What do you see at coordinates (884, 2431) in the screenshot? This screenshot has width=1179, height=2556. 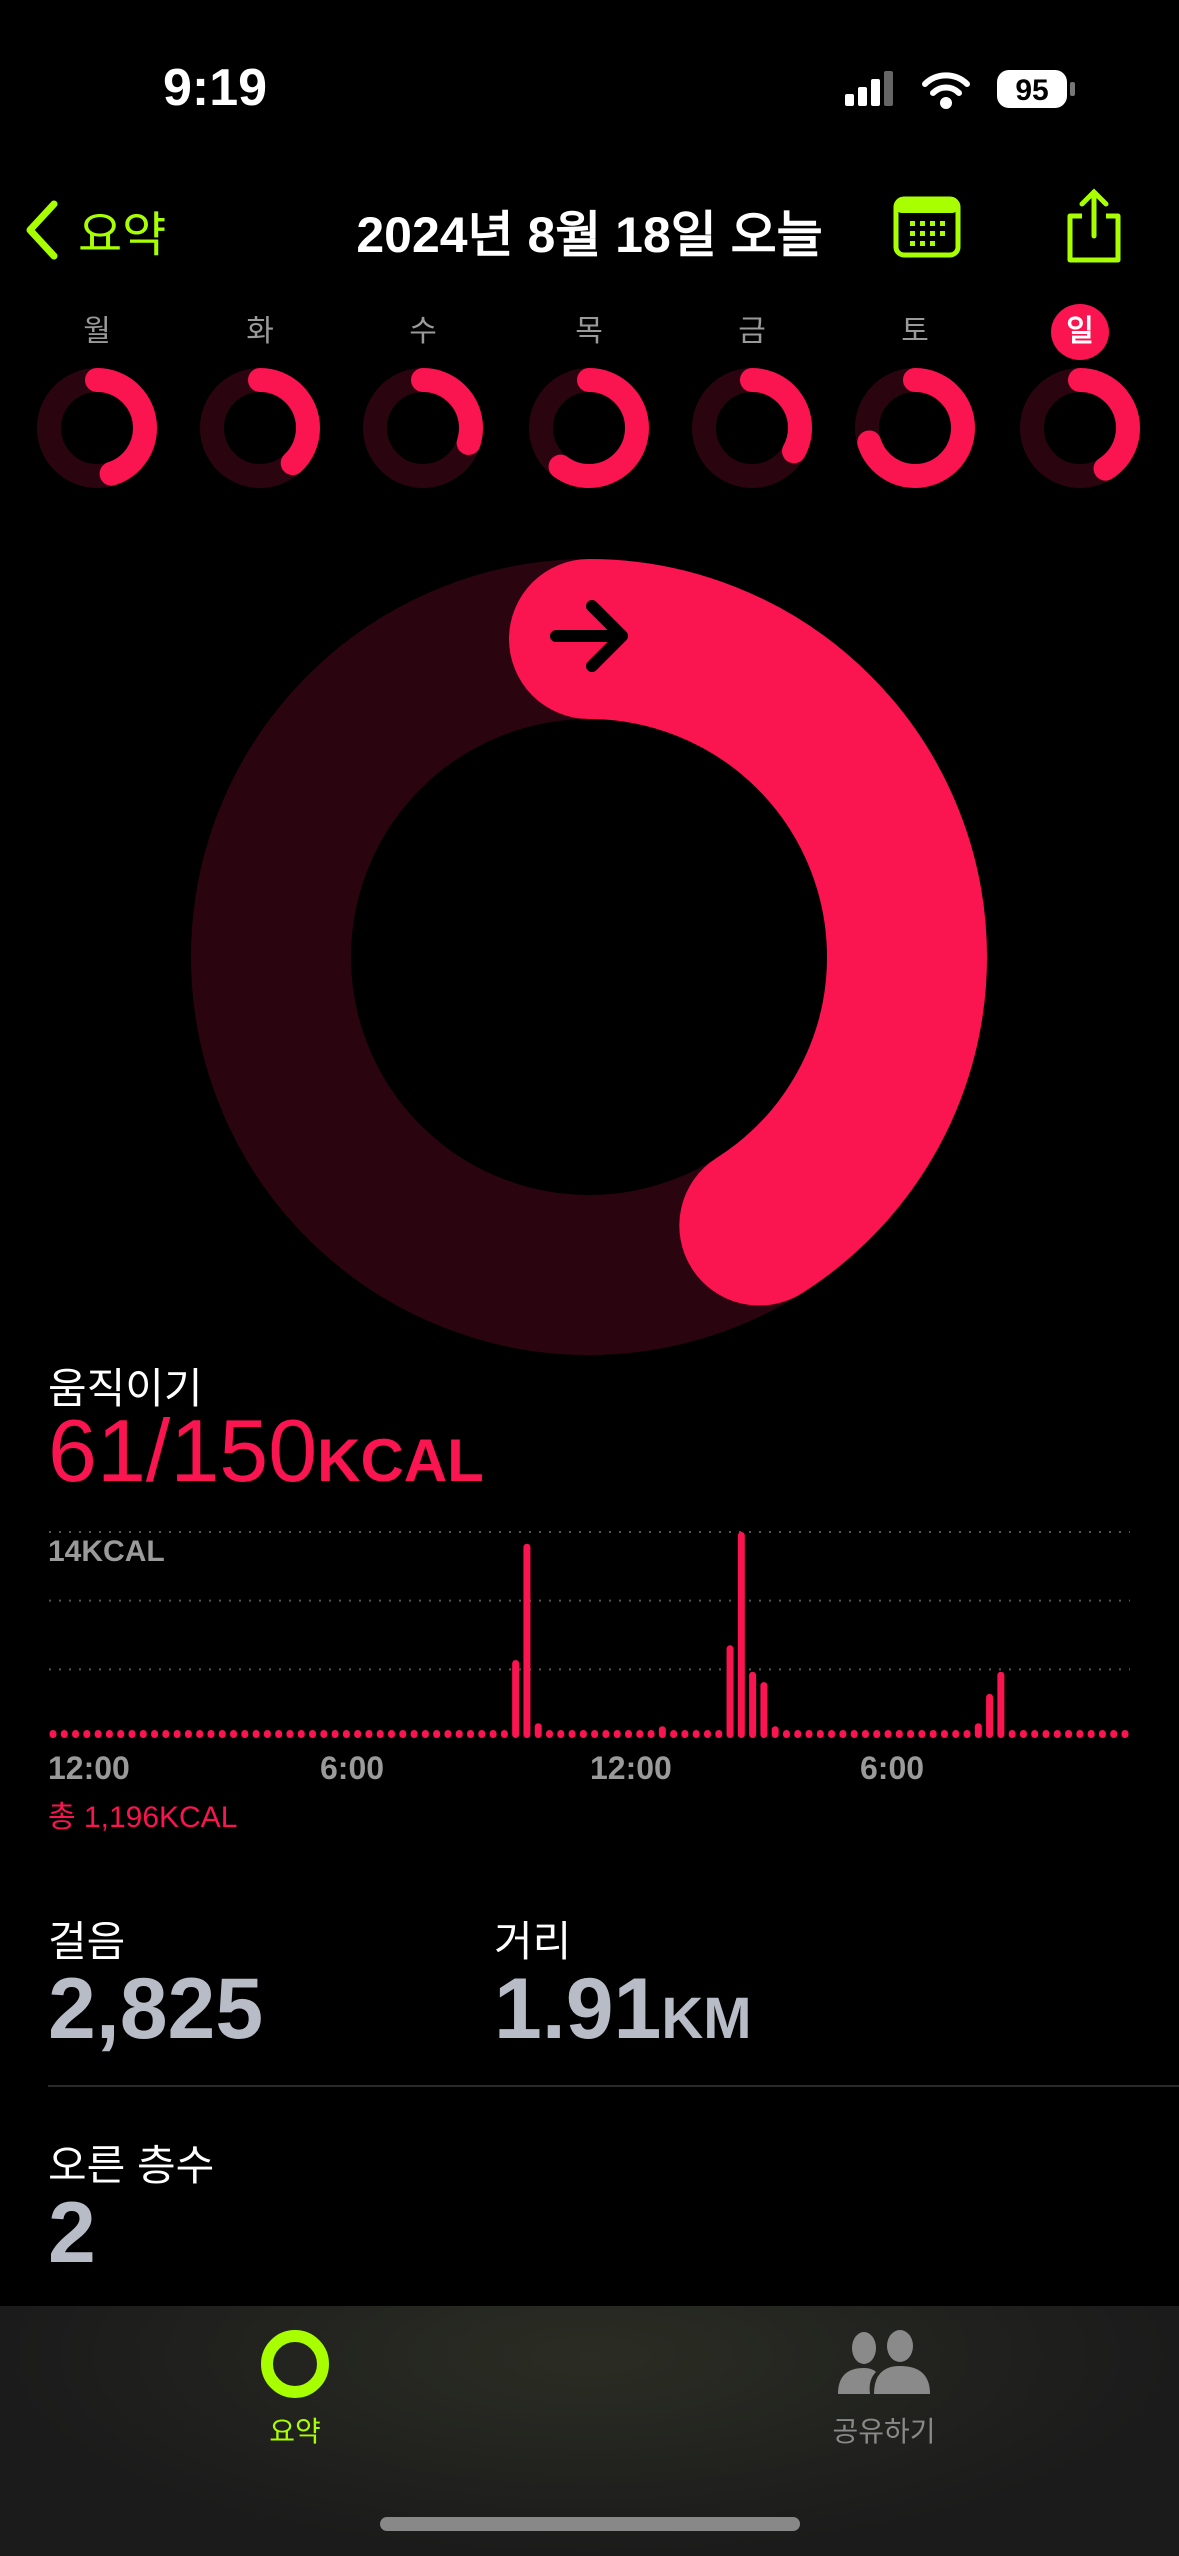 I see `tab-sharing: 공유하기` at bounding box center [884, 2431].